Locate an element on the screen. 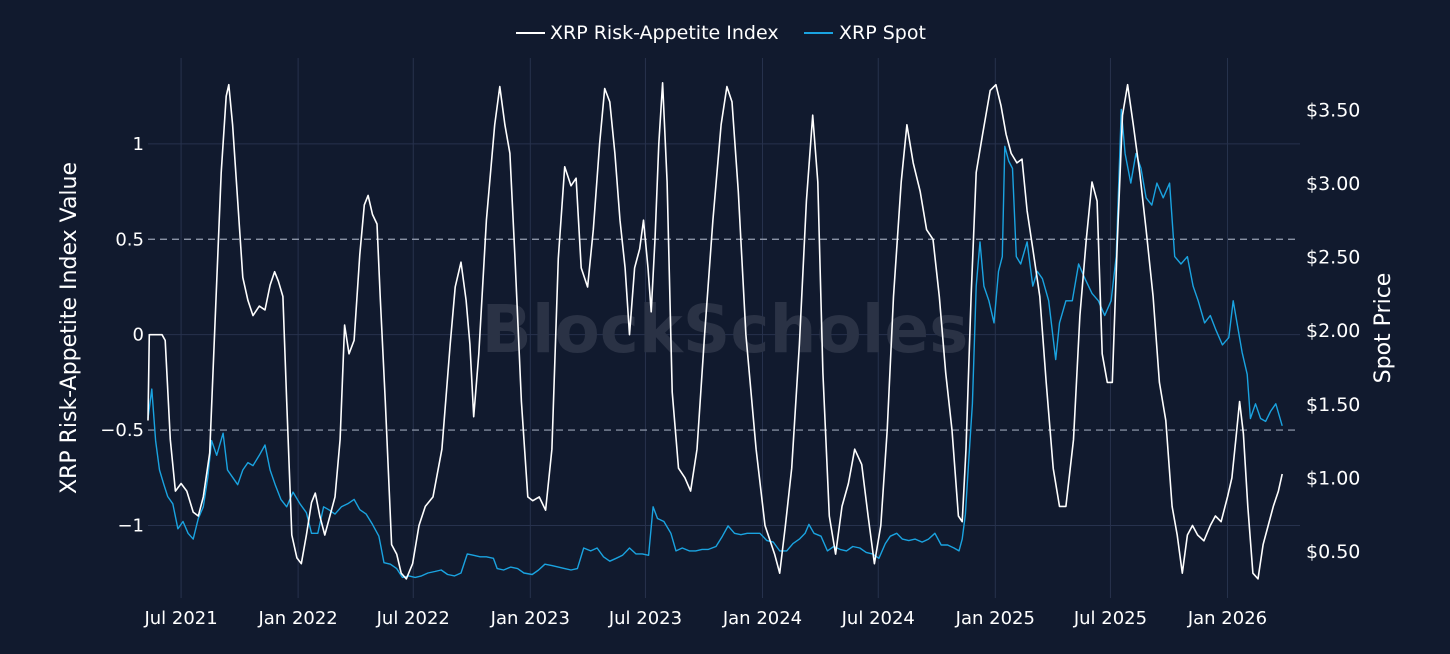 This screenshot has height=654, width=1450. x-tick-label: Jul 2025 is located at coordinates (1110, 618).